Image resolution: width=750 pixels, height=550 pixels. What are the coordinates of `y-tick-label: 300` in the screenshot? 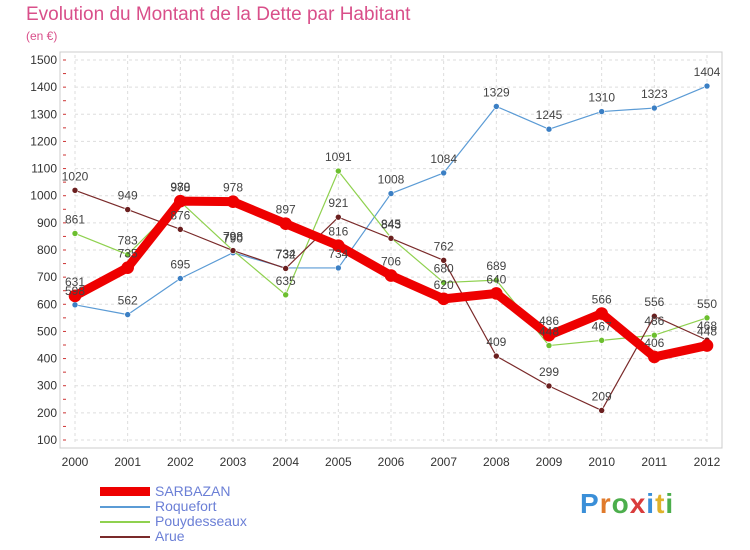 It's located at (47, 386).